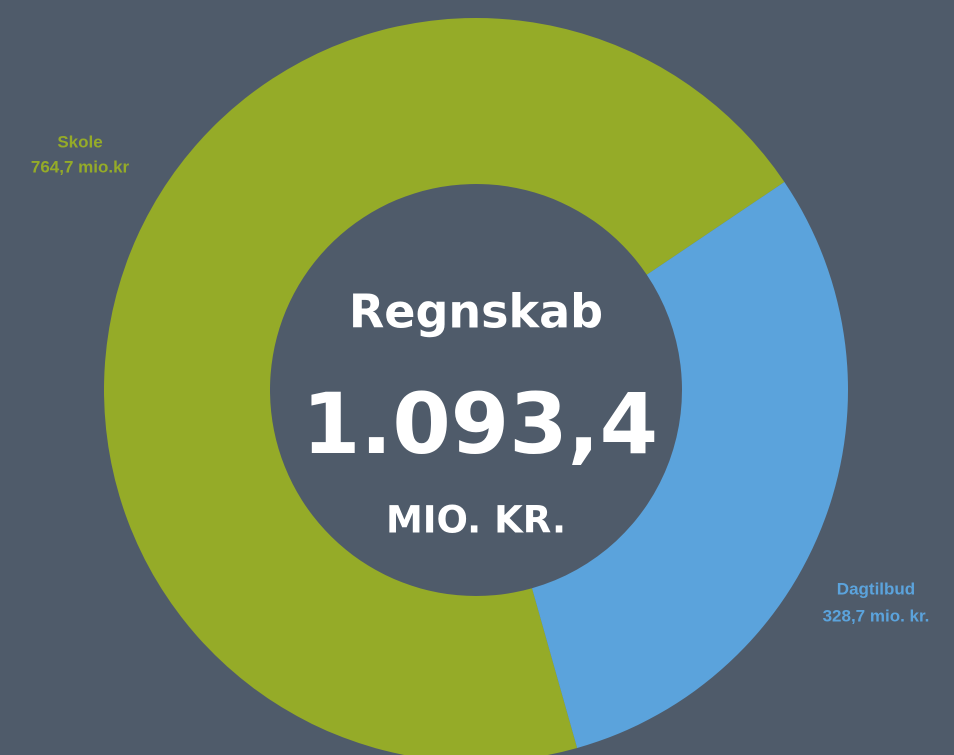 The height and width of the screenshot is (755, 954). Describe the element at coordinates (476, 312) in the screenshot. I see `center-title: Regnskab` at that location.